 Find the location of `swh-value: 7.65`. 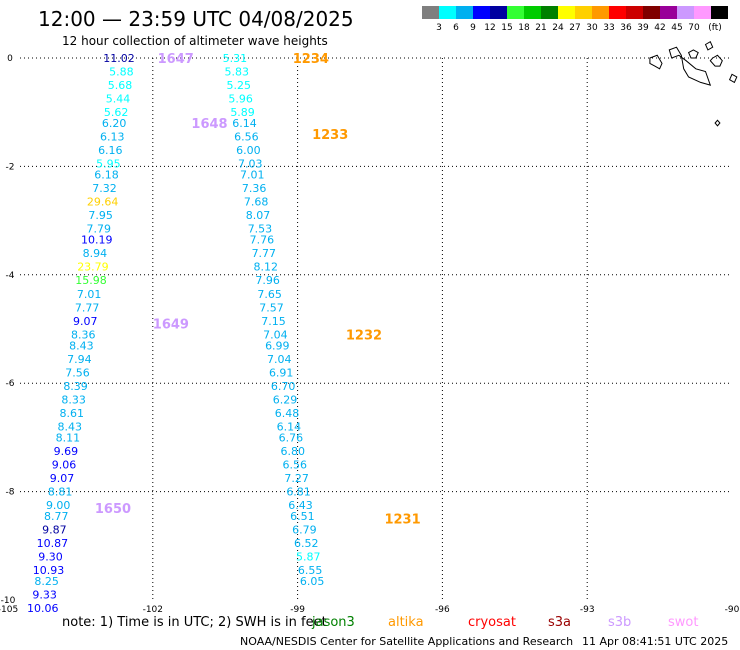

swh-value: 7.65 is located at coordinates (269, 294).